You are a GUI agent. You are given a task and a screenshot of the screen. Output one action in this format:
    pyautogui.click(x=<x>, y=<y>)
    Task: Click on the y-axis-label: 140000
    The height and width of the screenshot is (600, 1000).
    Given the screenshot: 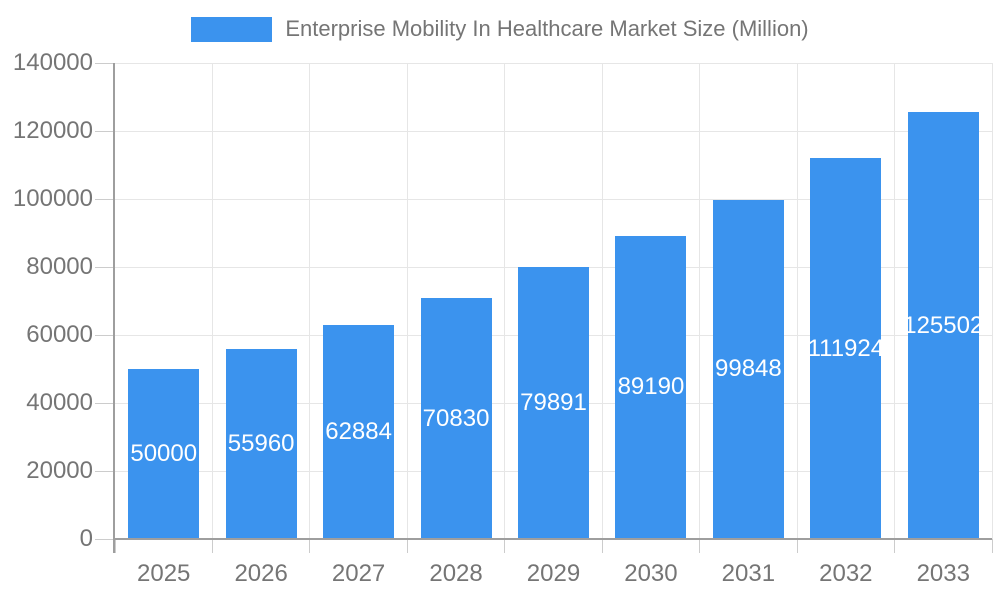 What is the action you would take?
    pyautogui.click(x=52, y=62)
    